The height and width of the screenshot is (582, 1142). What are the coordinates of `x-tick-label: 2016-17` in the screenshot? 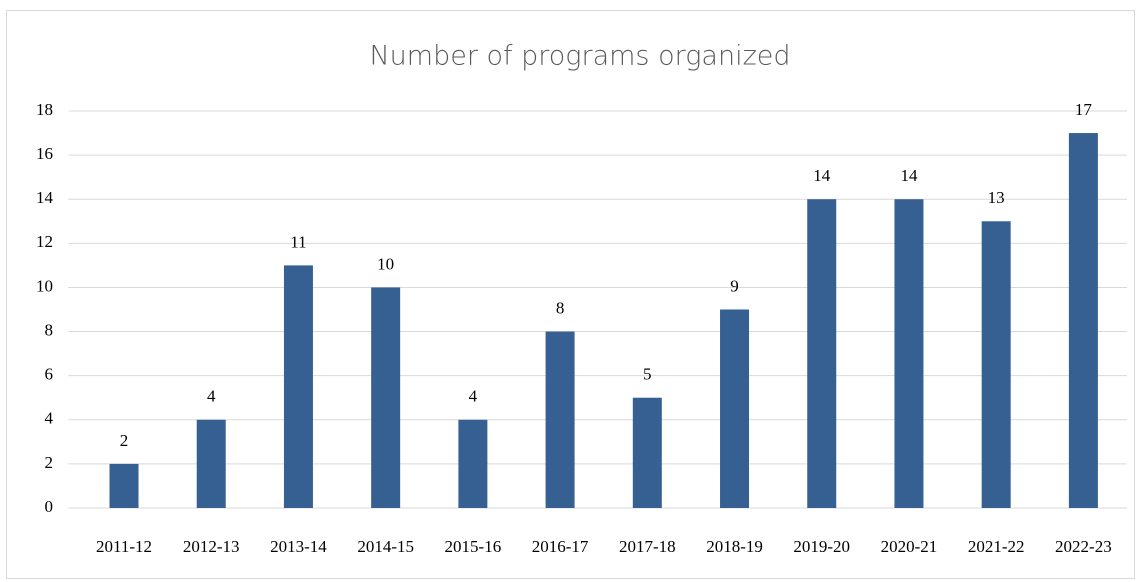 It's located at (560, 546).